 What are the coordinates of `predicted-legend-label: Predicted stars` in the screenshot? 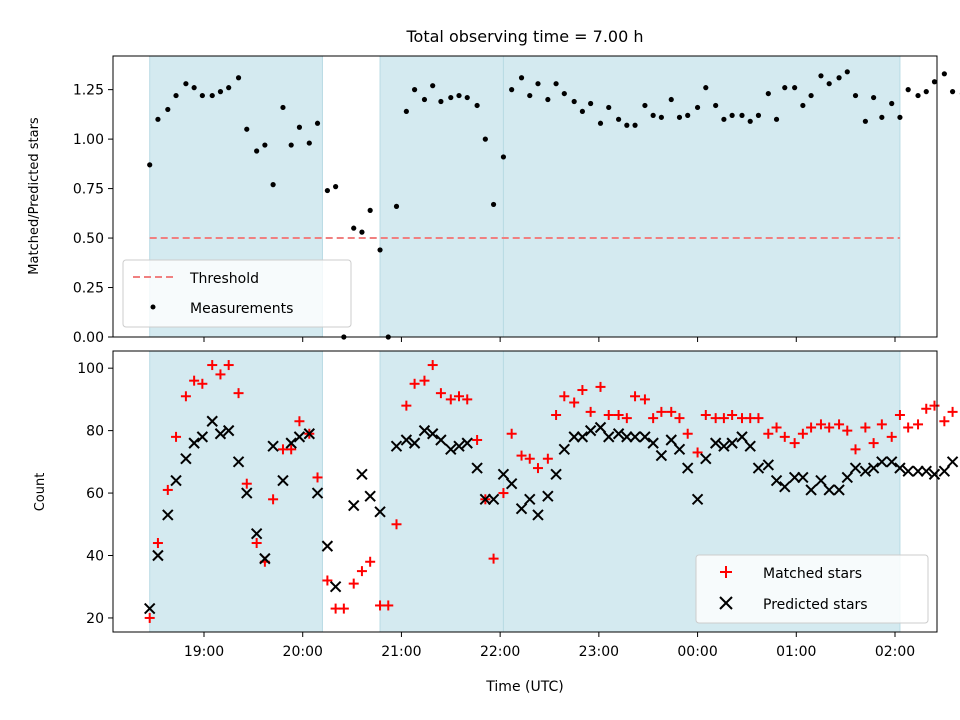 It's located at (815, 605).